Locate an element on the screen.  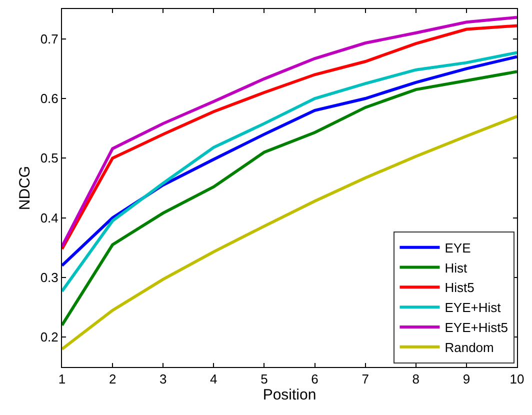
legend-label: EYE is located at coordinates (458, 248).